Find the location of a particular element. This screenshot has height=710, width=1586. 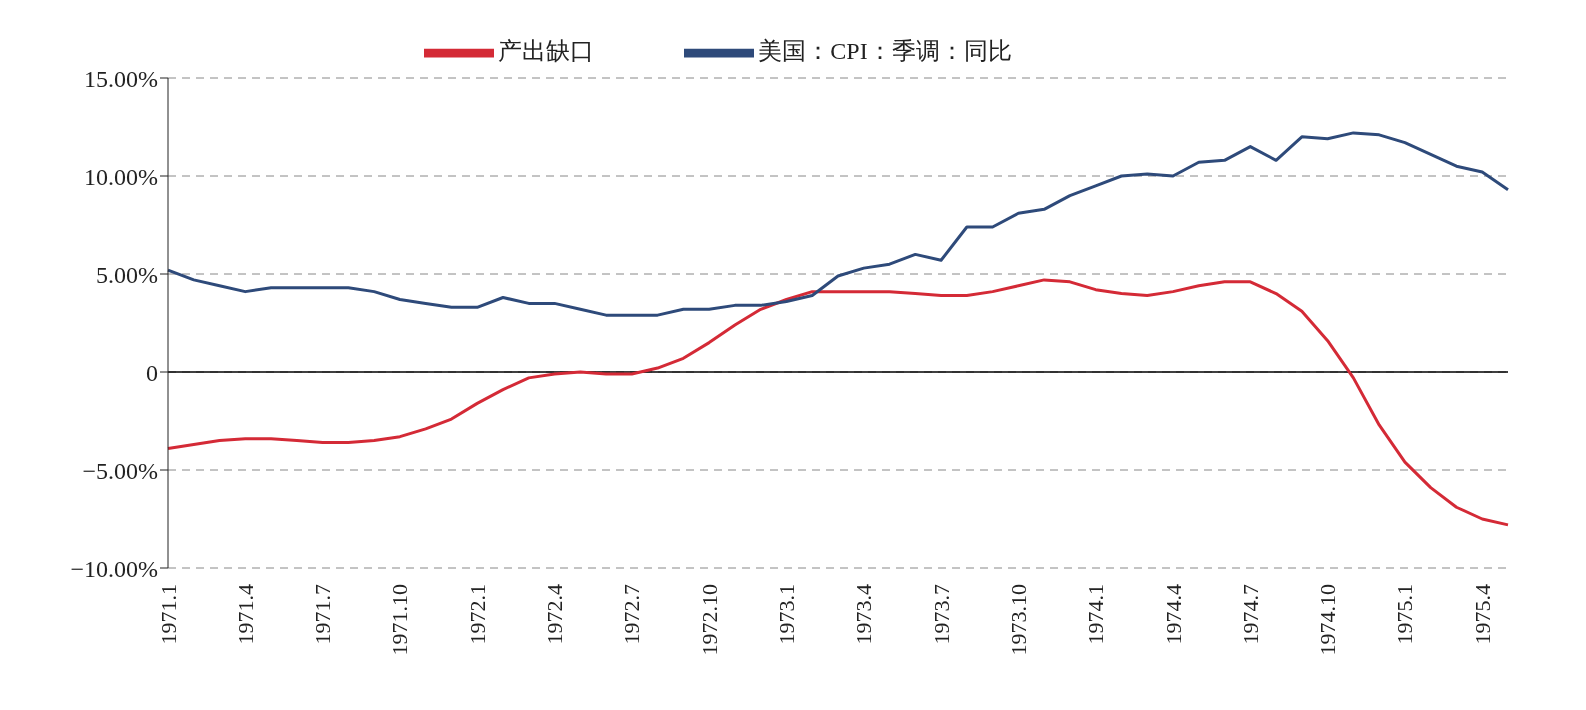

y-tick-label: 15.00% is located at coordinates (121, 78).